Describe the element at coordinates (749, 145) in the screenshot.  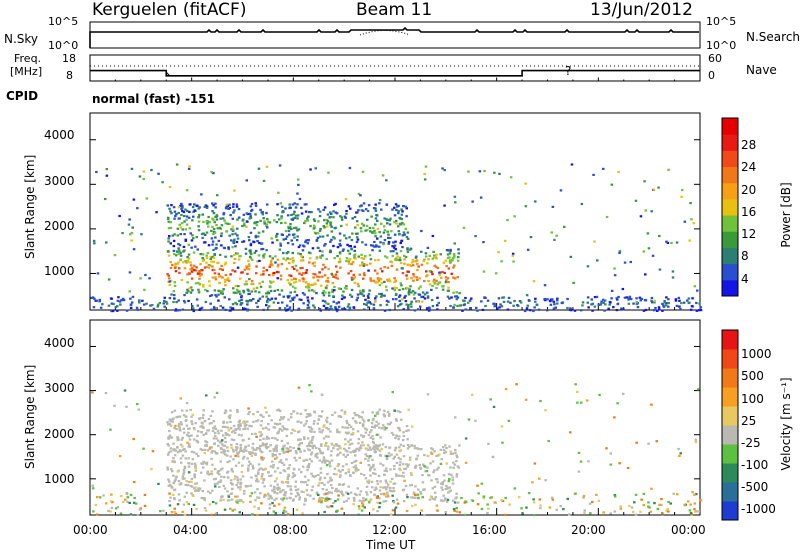
I see `power-cbar-tick-28: 28` at that location.